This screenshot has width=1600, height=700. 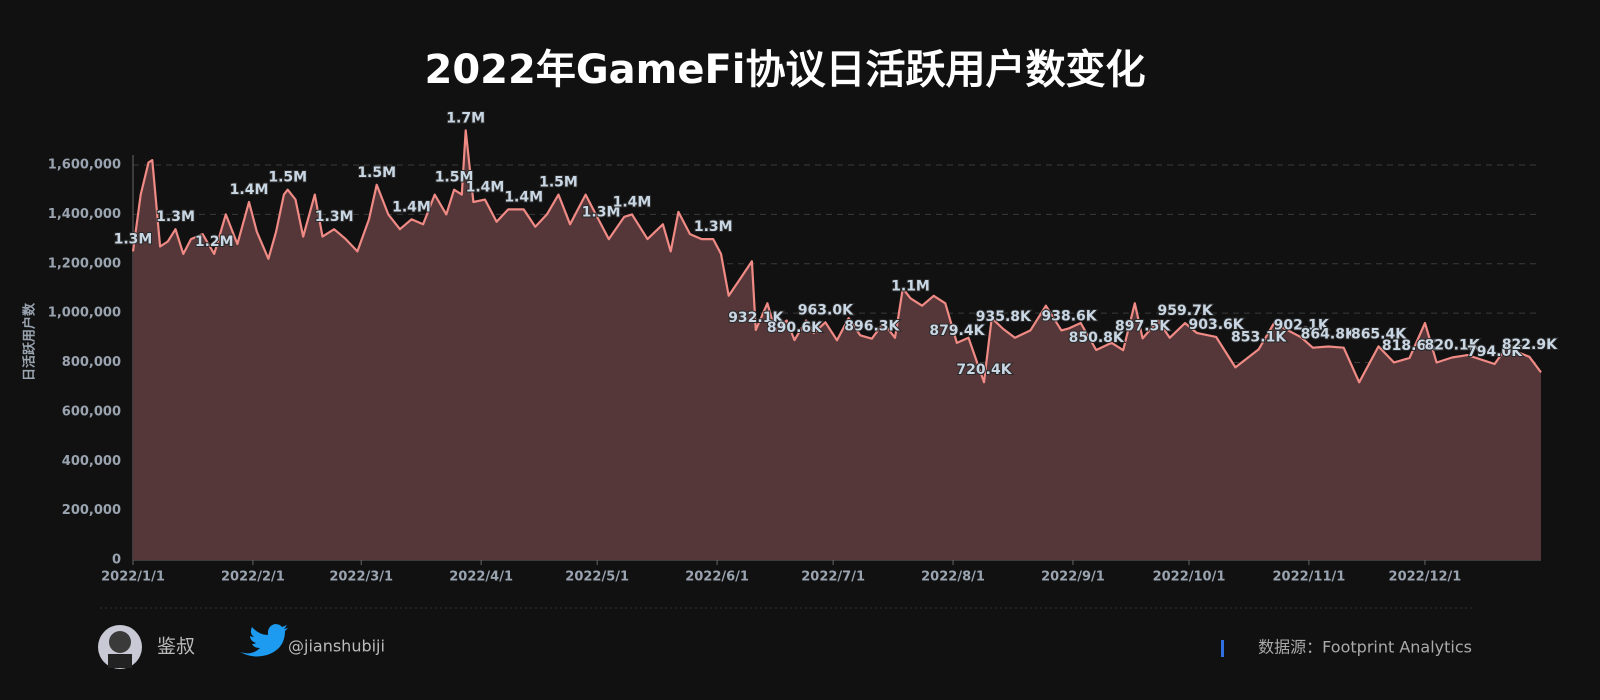 I want to click on x-tick-label: 2022/8/1, so click(x=953, y=577).